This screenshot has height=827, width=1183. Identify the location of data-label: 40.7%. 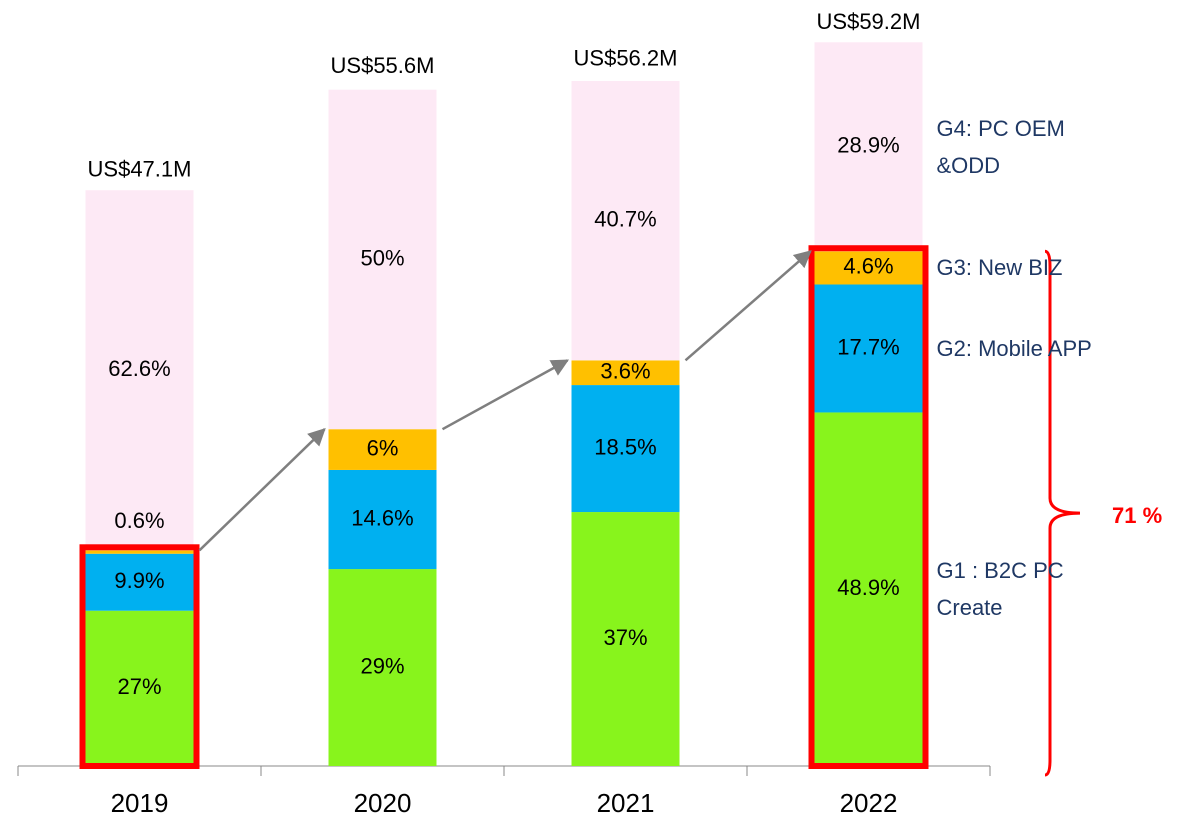
(625, 218).